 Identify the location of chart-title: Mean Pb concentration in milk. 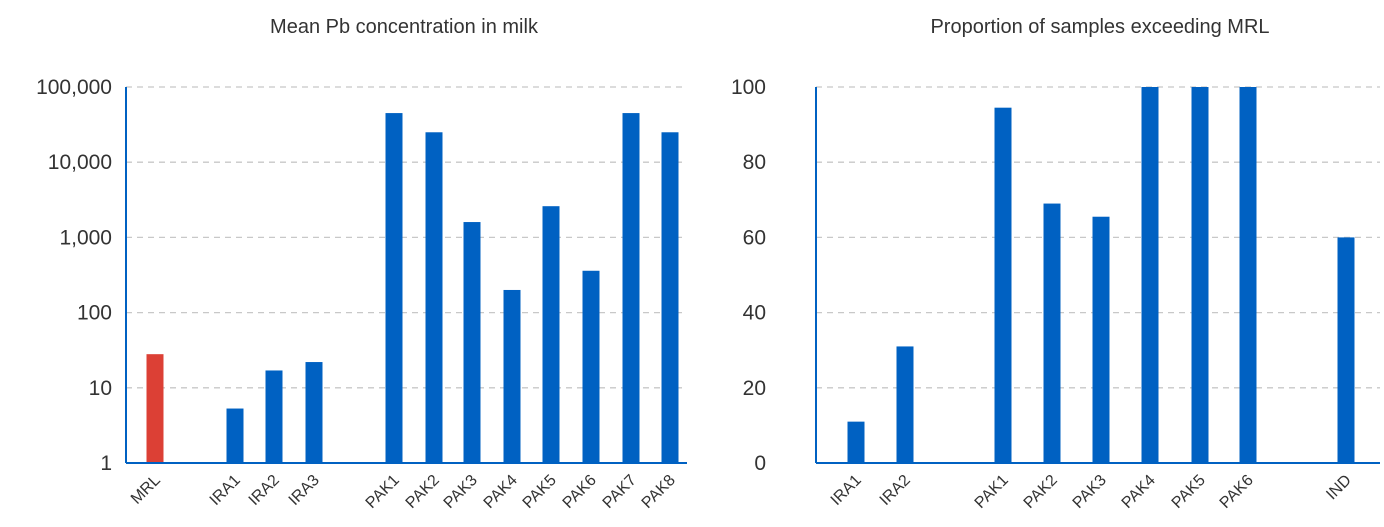
(404, 27).